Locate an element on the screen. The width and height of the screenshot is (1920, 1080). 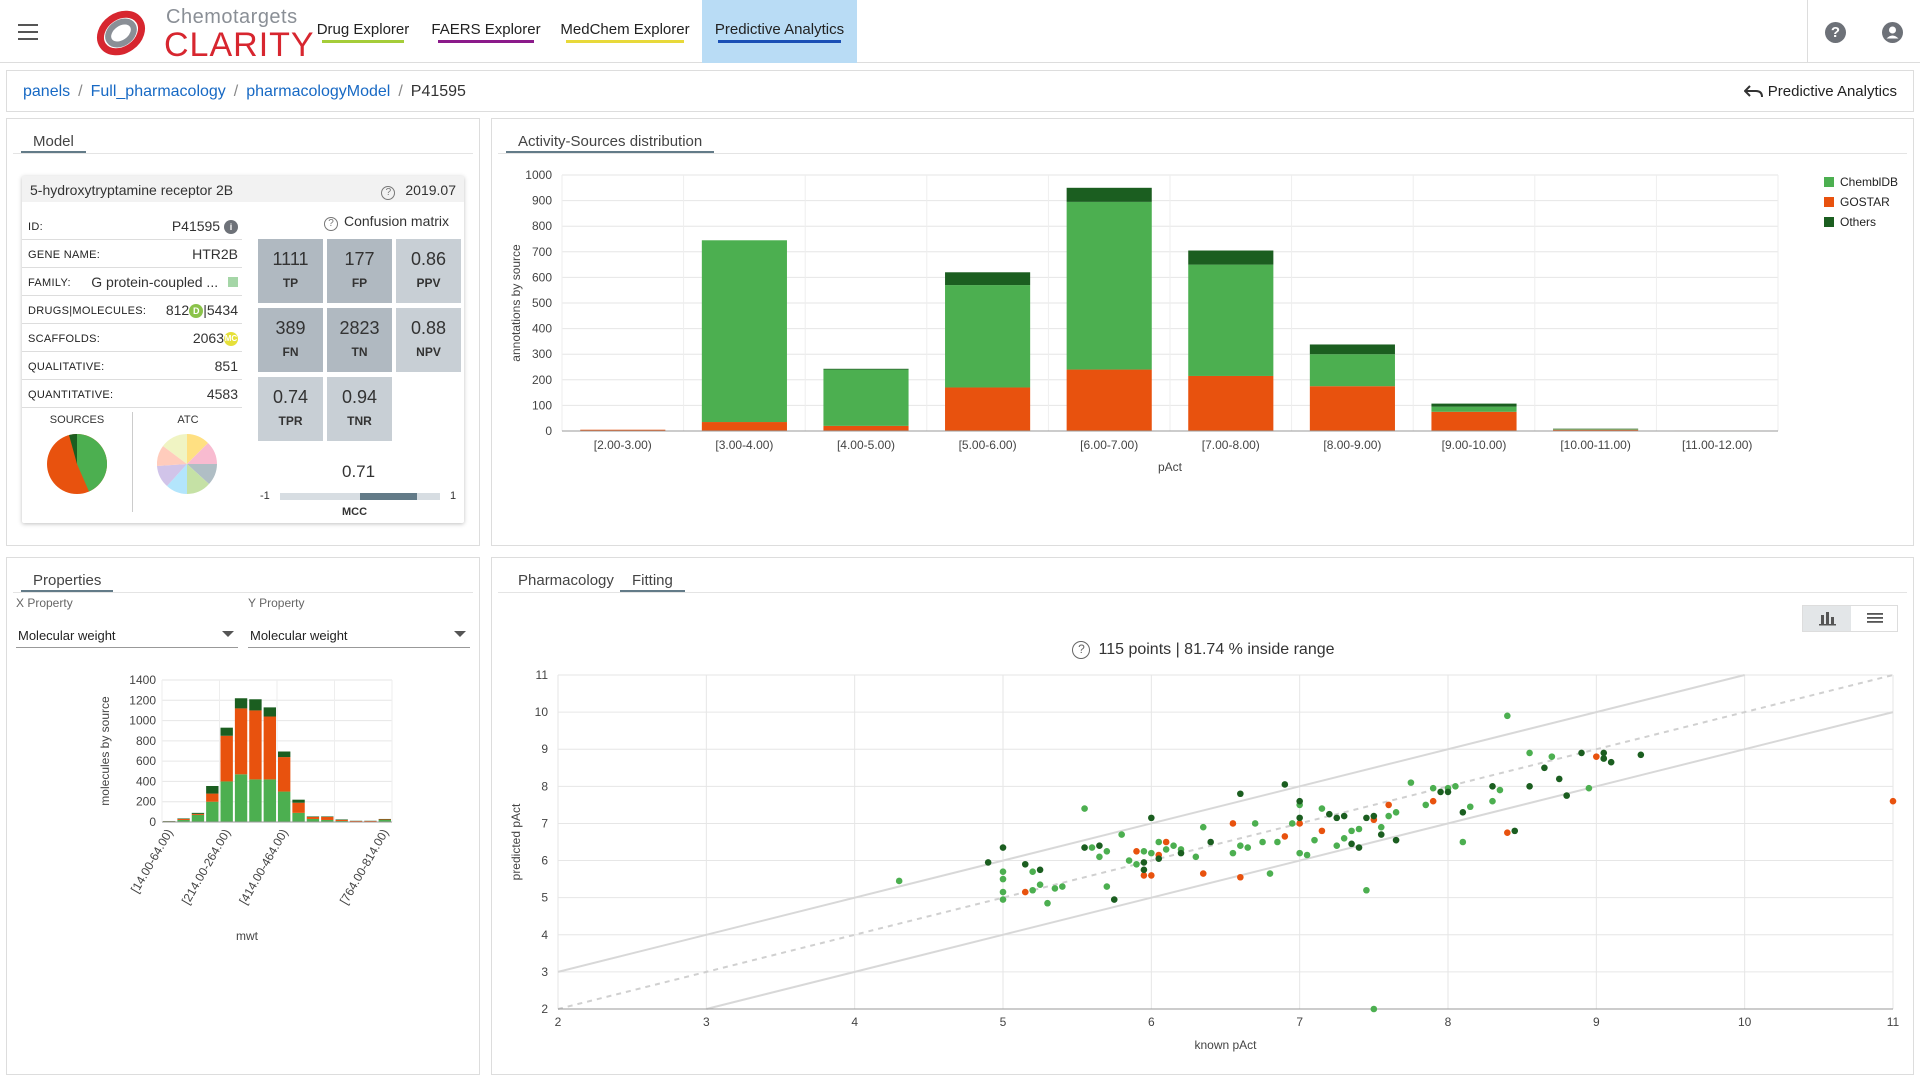
cm-value: 0.86 is located at coordinates (428, 259).